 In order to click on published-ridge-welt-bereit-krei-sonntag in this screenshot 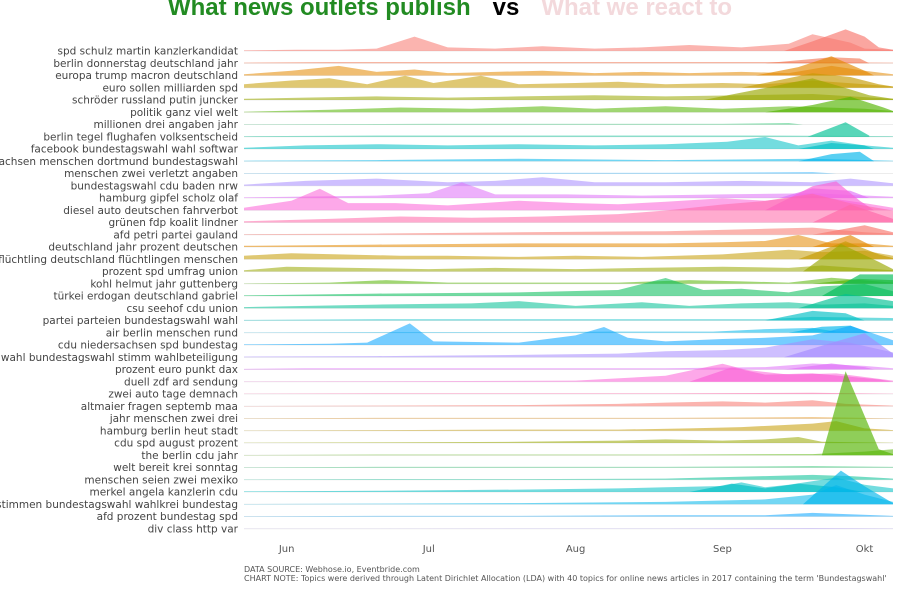, I will do `click(568, 467)`.